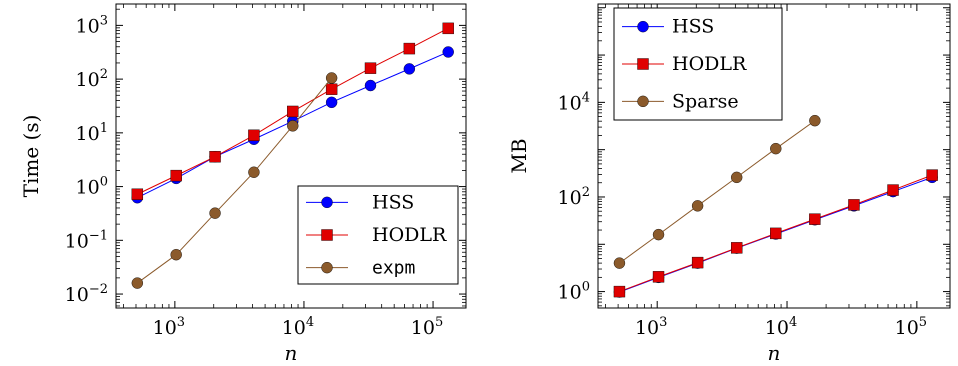  What do you see at coordinates (705, 101) in the screenshot?
I see `legend-label-sparse: Sparse` at bounding box center [705, 101].